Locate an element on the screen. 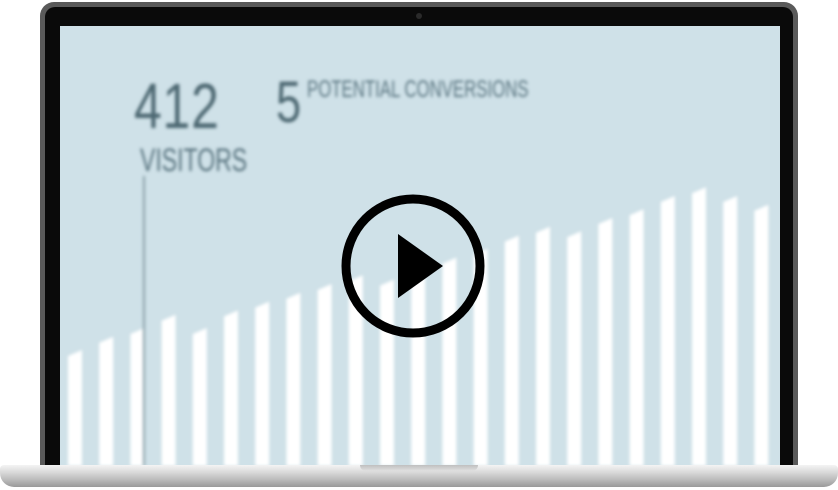  visitors-marker-line is located at coordinates (144, 321).